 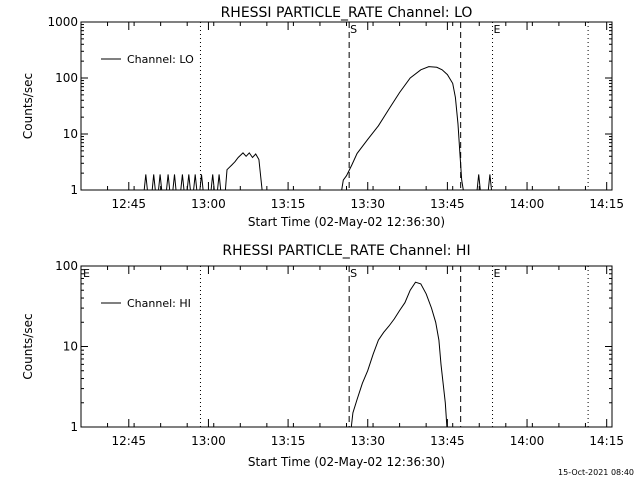 I want to click on corner-label: E, so click(x=86, y=273).